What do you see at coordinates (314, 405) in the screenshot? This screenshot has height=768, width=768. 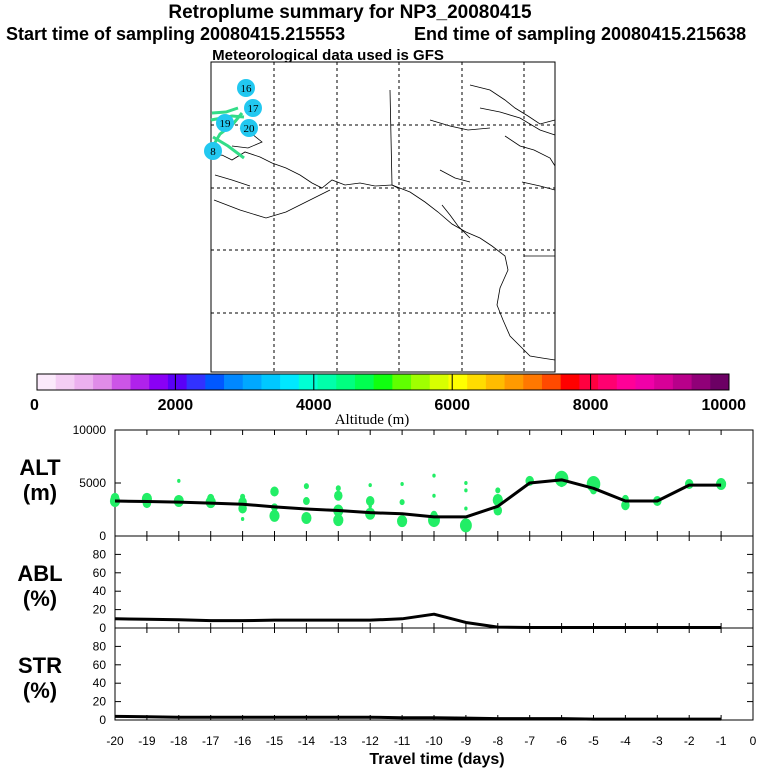 I see `colorbar-tick-label: 4000` at bounding box center [314, 405].